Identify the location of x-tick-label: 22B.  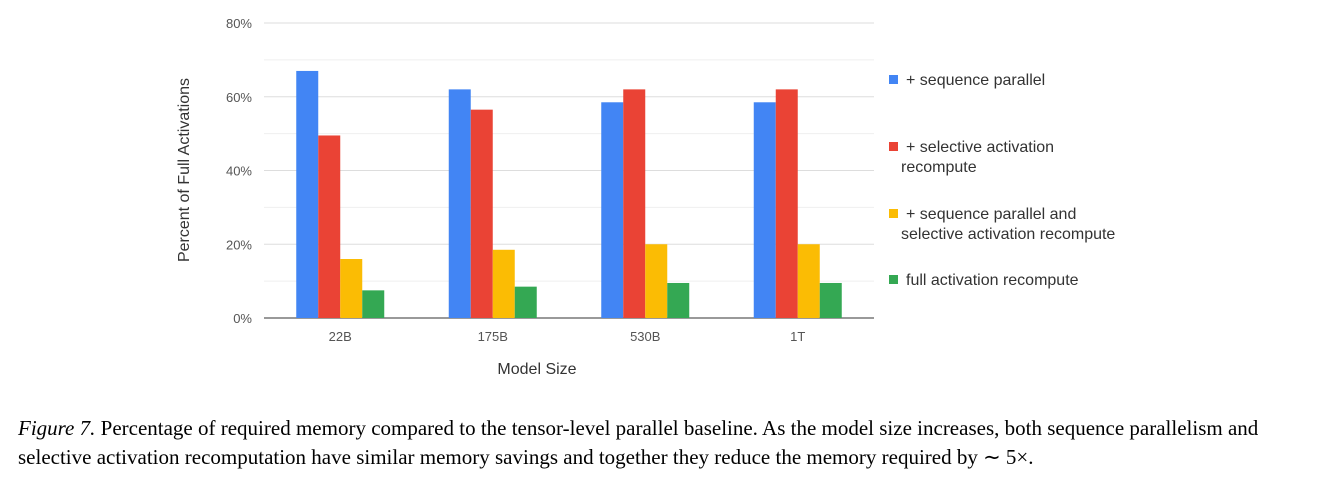
(340, 336).